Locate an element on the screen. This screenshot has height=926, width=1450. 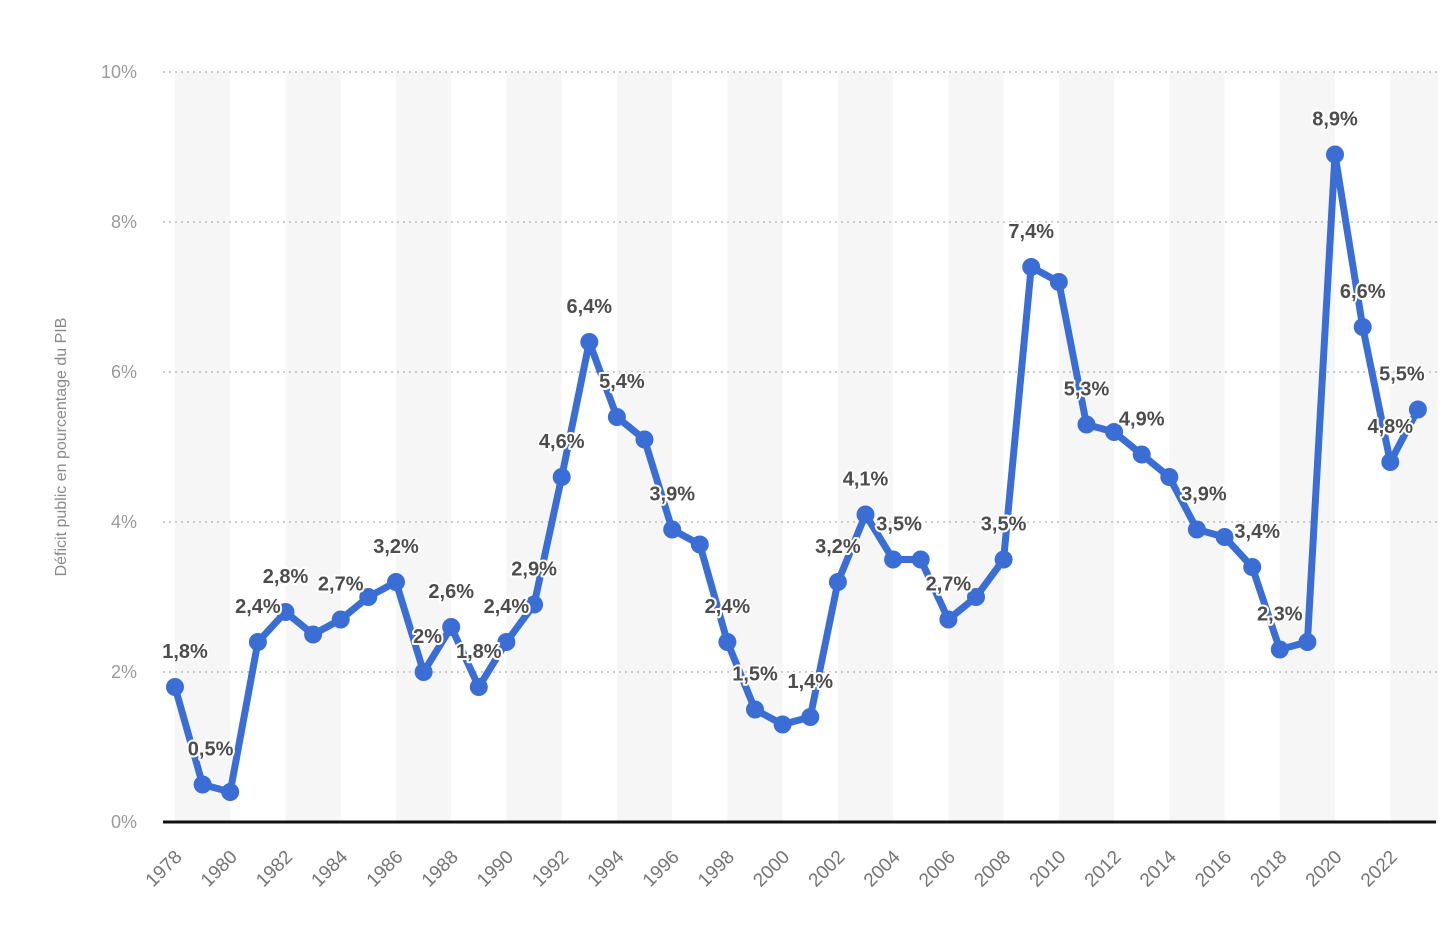
data-point-1978 is located at coordinates (175, 687).